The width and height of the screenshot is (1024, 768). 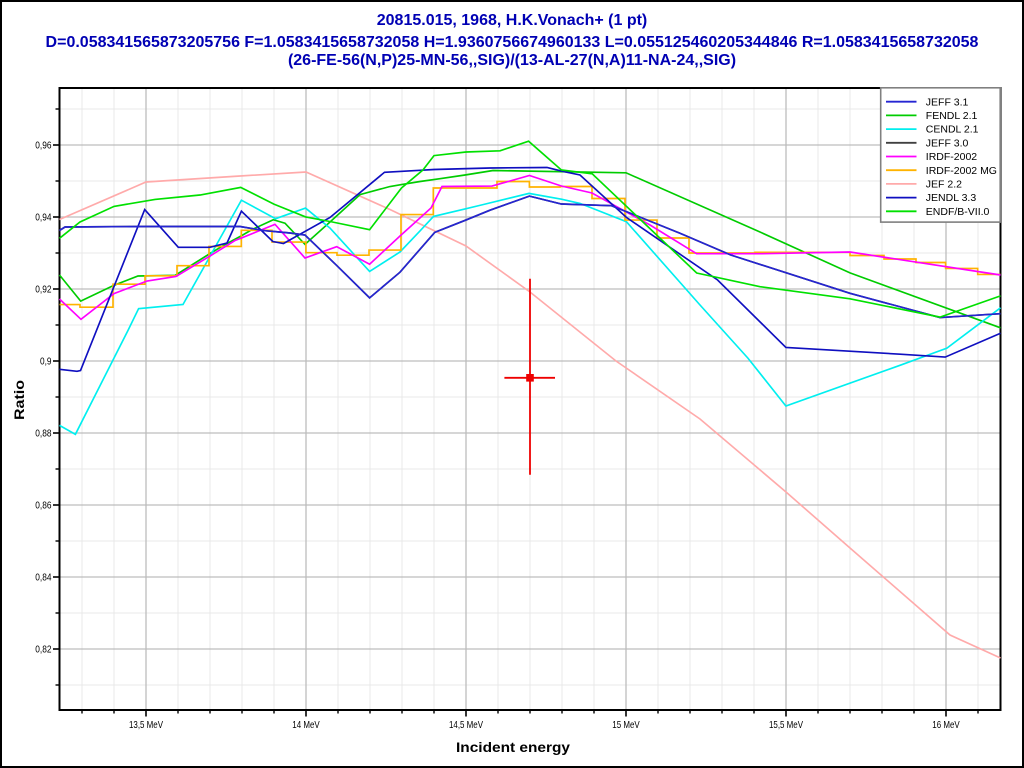 What do you see at coordinates (947, 143) in the screenshot?
I see `svg-text: JEFF 3.0` at bounding box center [947, 143].